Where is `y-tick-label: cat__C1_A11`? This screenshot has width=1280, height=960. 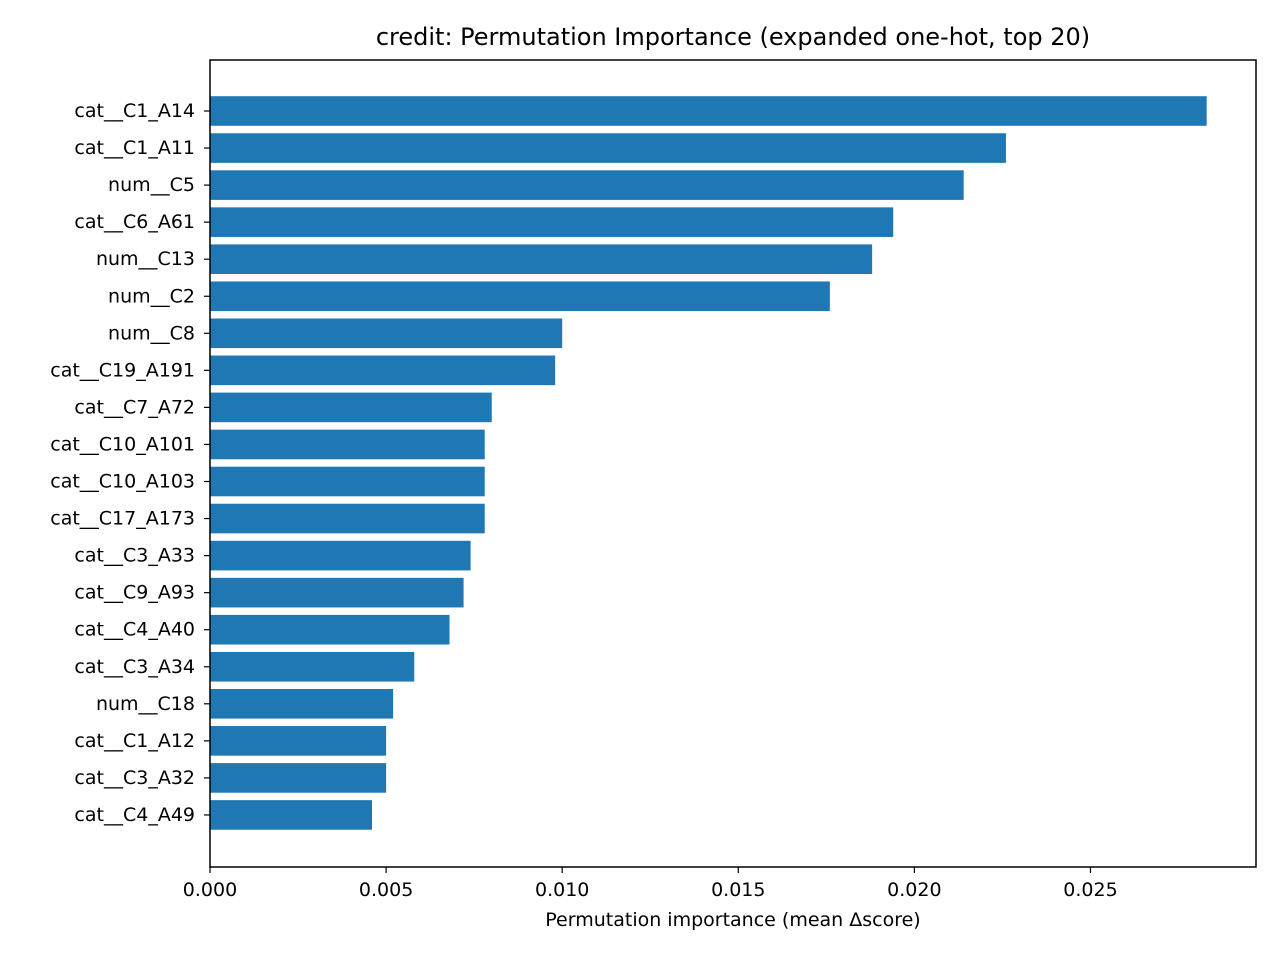
y-tick-label: cat__C1_A11 is located at coordinates (134, 148).